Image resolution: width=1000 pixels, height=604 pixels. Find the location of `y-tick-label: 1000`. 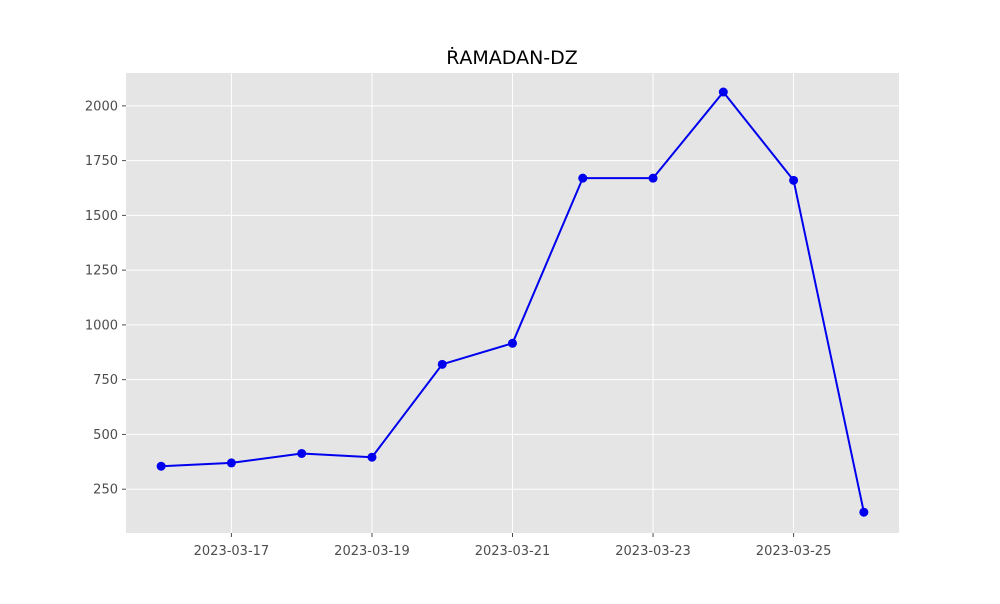

y-tick-label: 1000 is located at coordinates (101, 325).